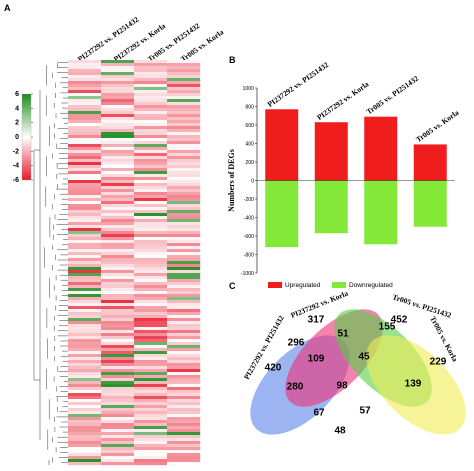  I want to click on venn-region-count: 109, so click(316, 359).